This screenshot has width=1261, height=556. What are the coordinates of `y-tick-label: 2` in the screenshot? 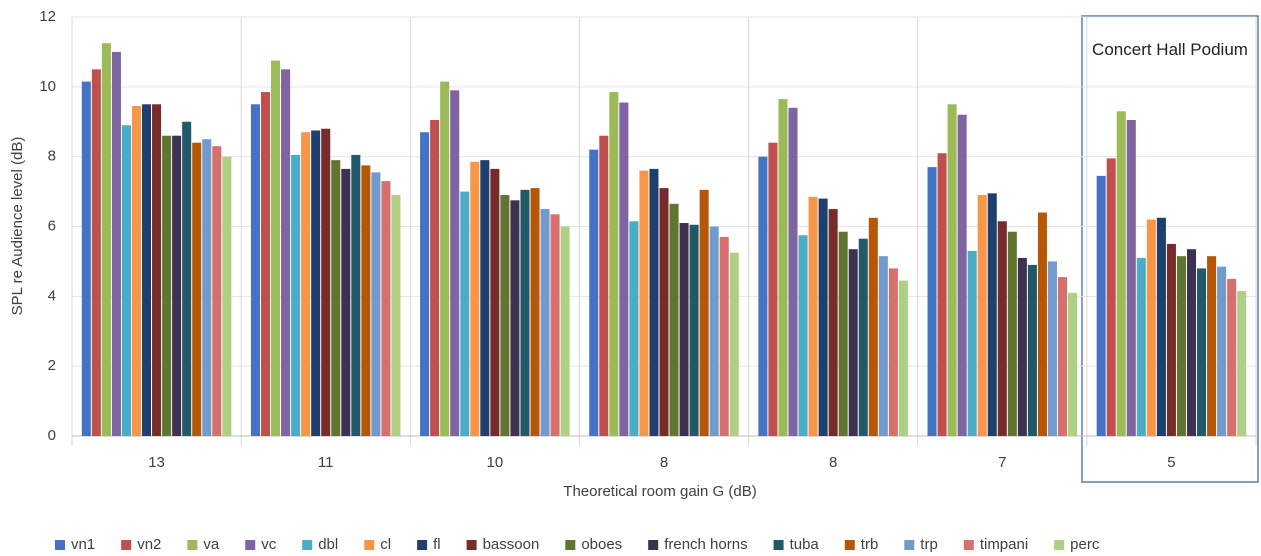 It's located at (52, 365).